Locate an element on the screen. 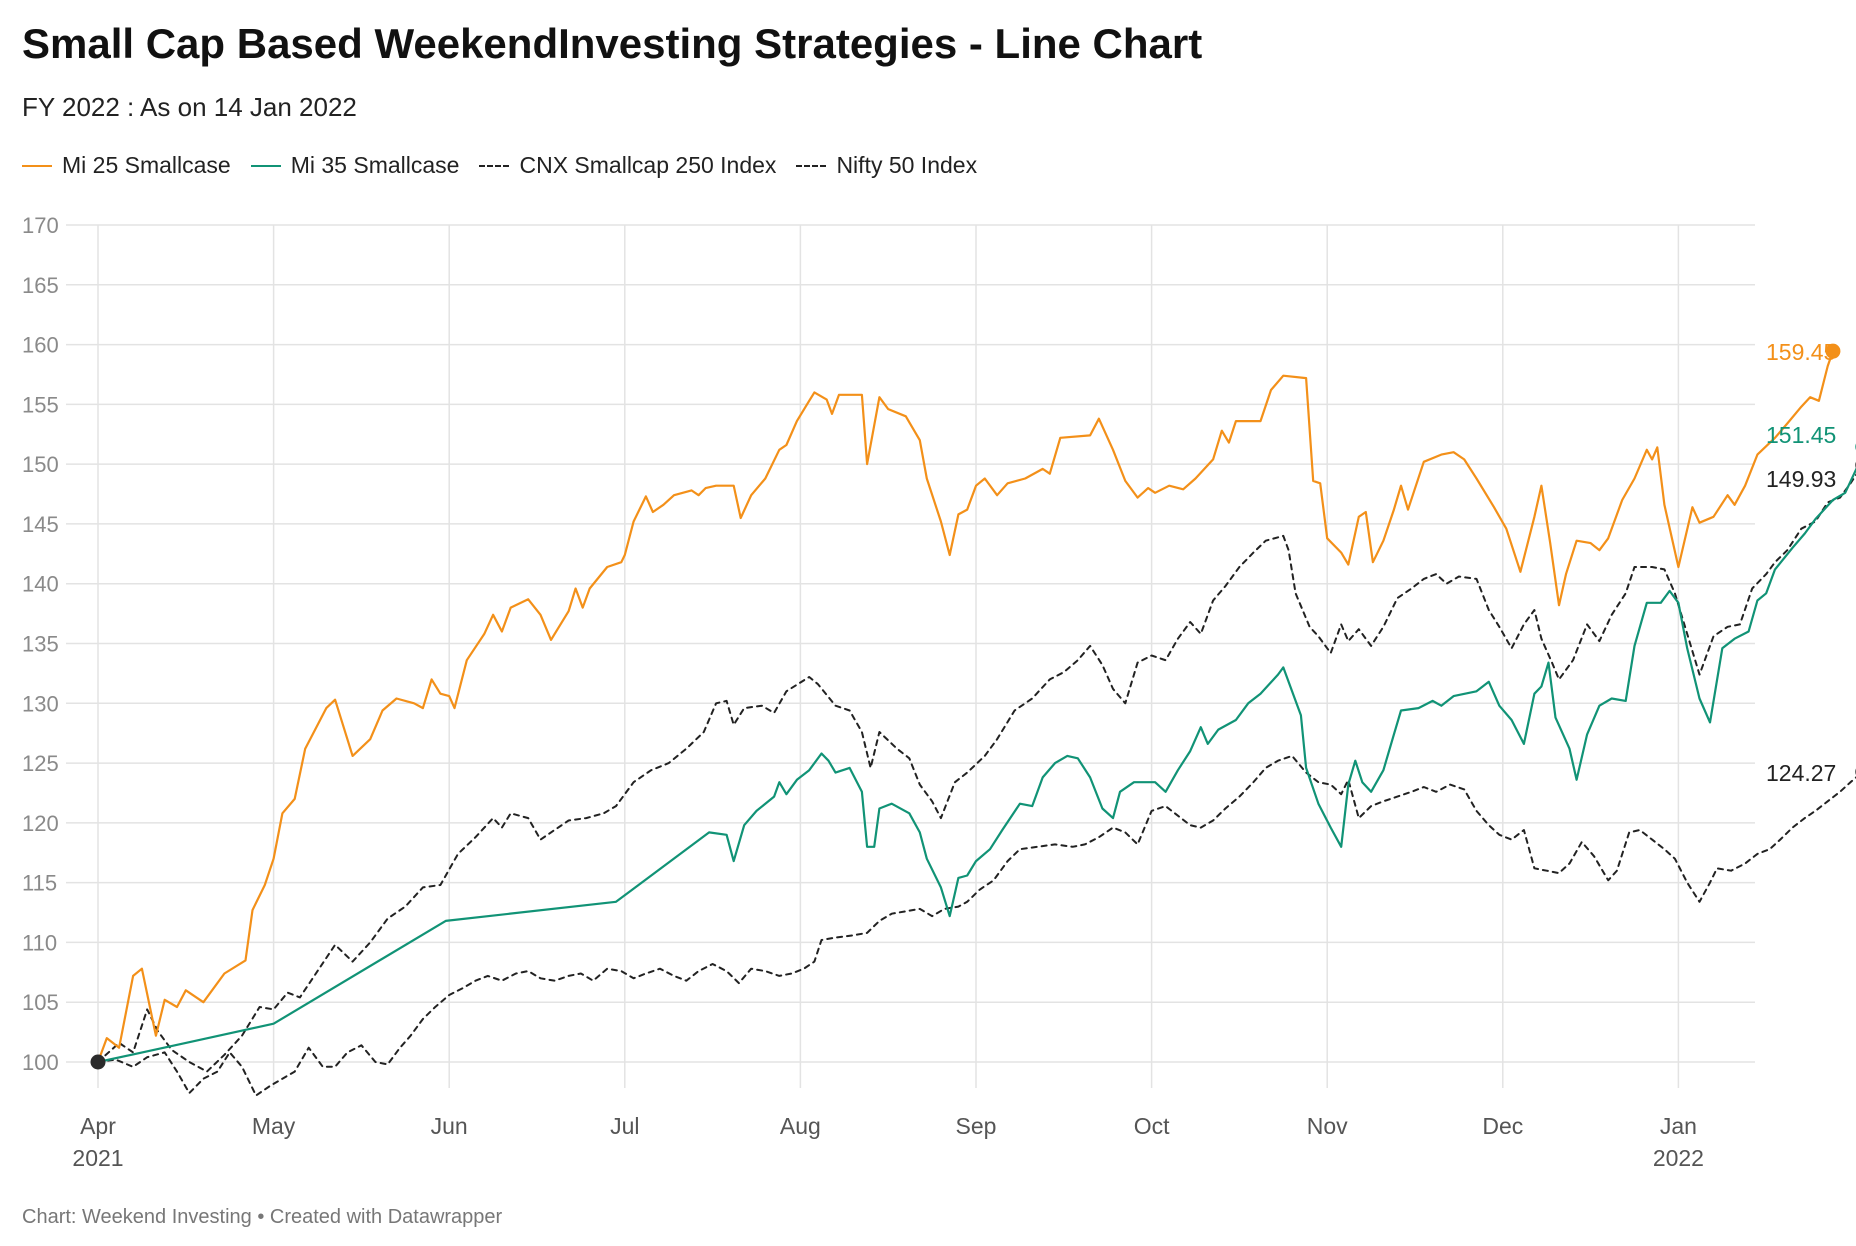  chart-subtitle: FY 2022 : As on 14 Jan 2022 is located at coordinates (189, 107).